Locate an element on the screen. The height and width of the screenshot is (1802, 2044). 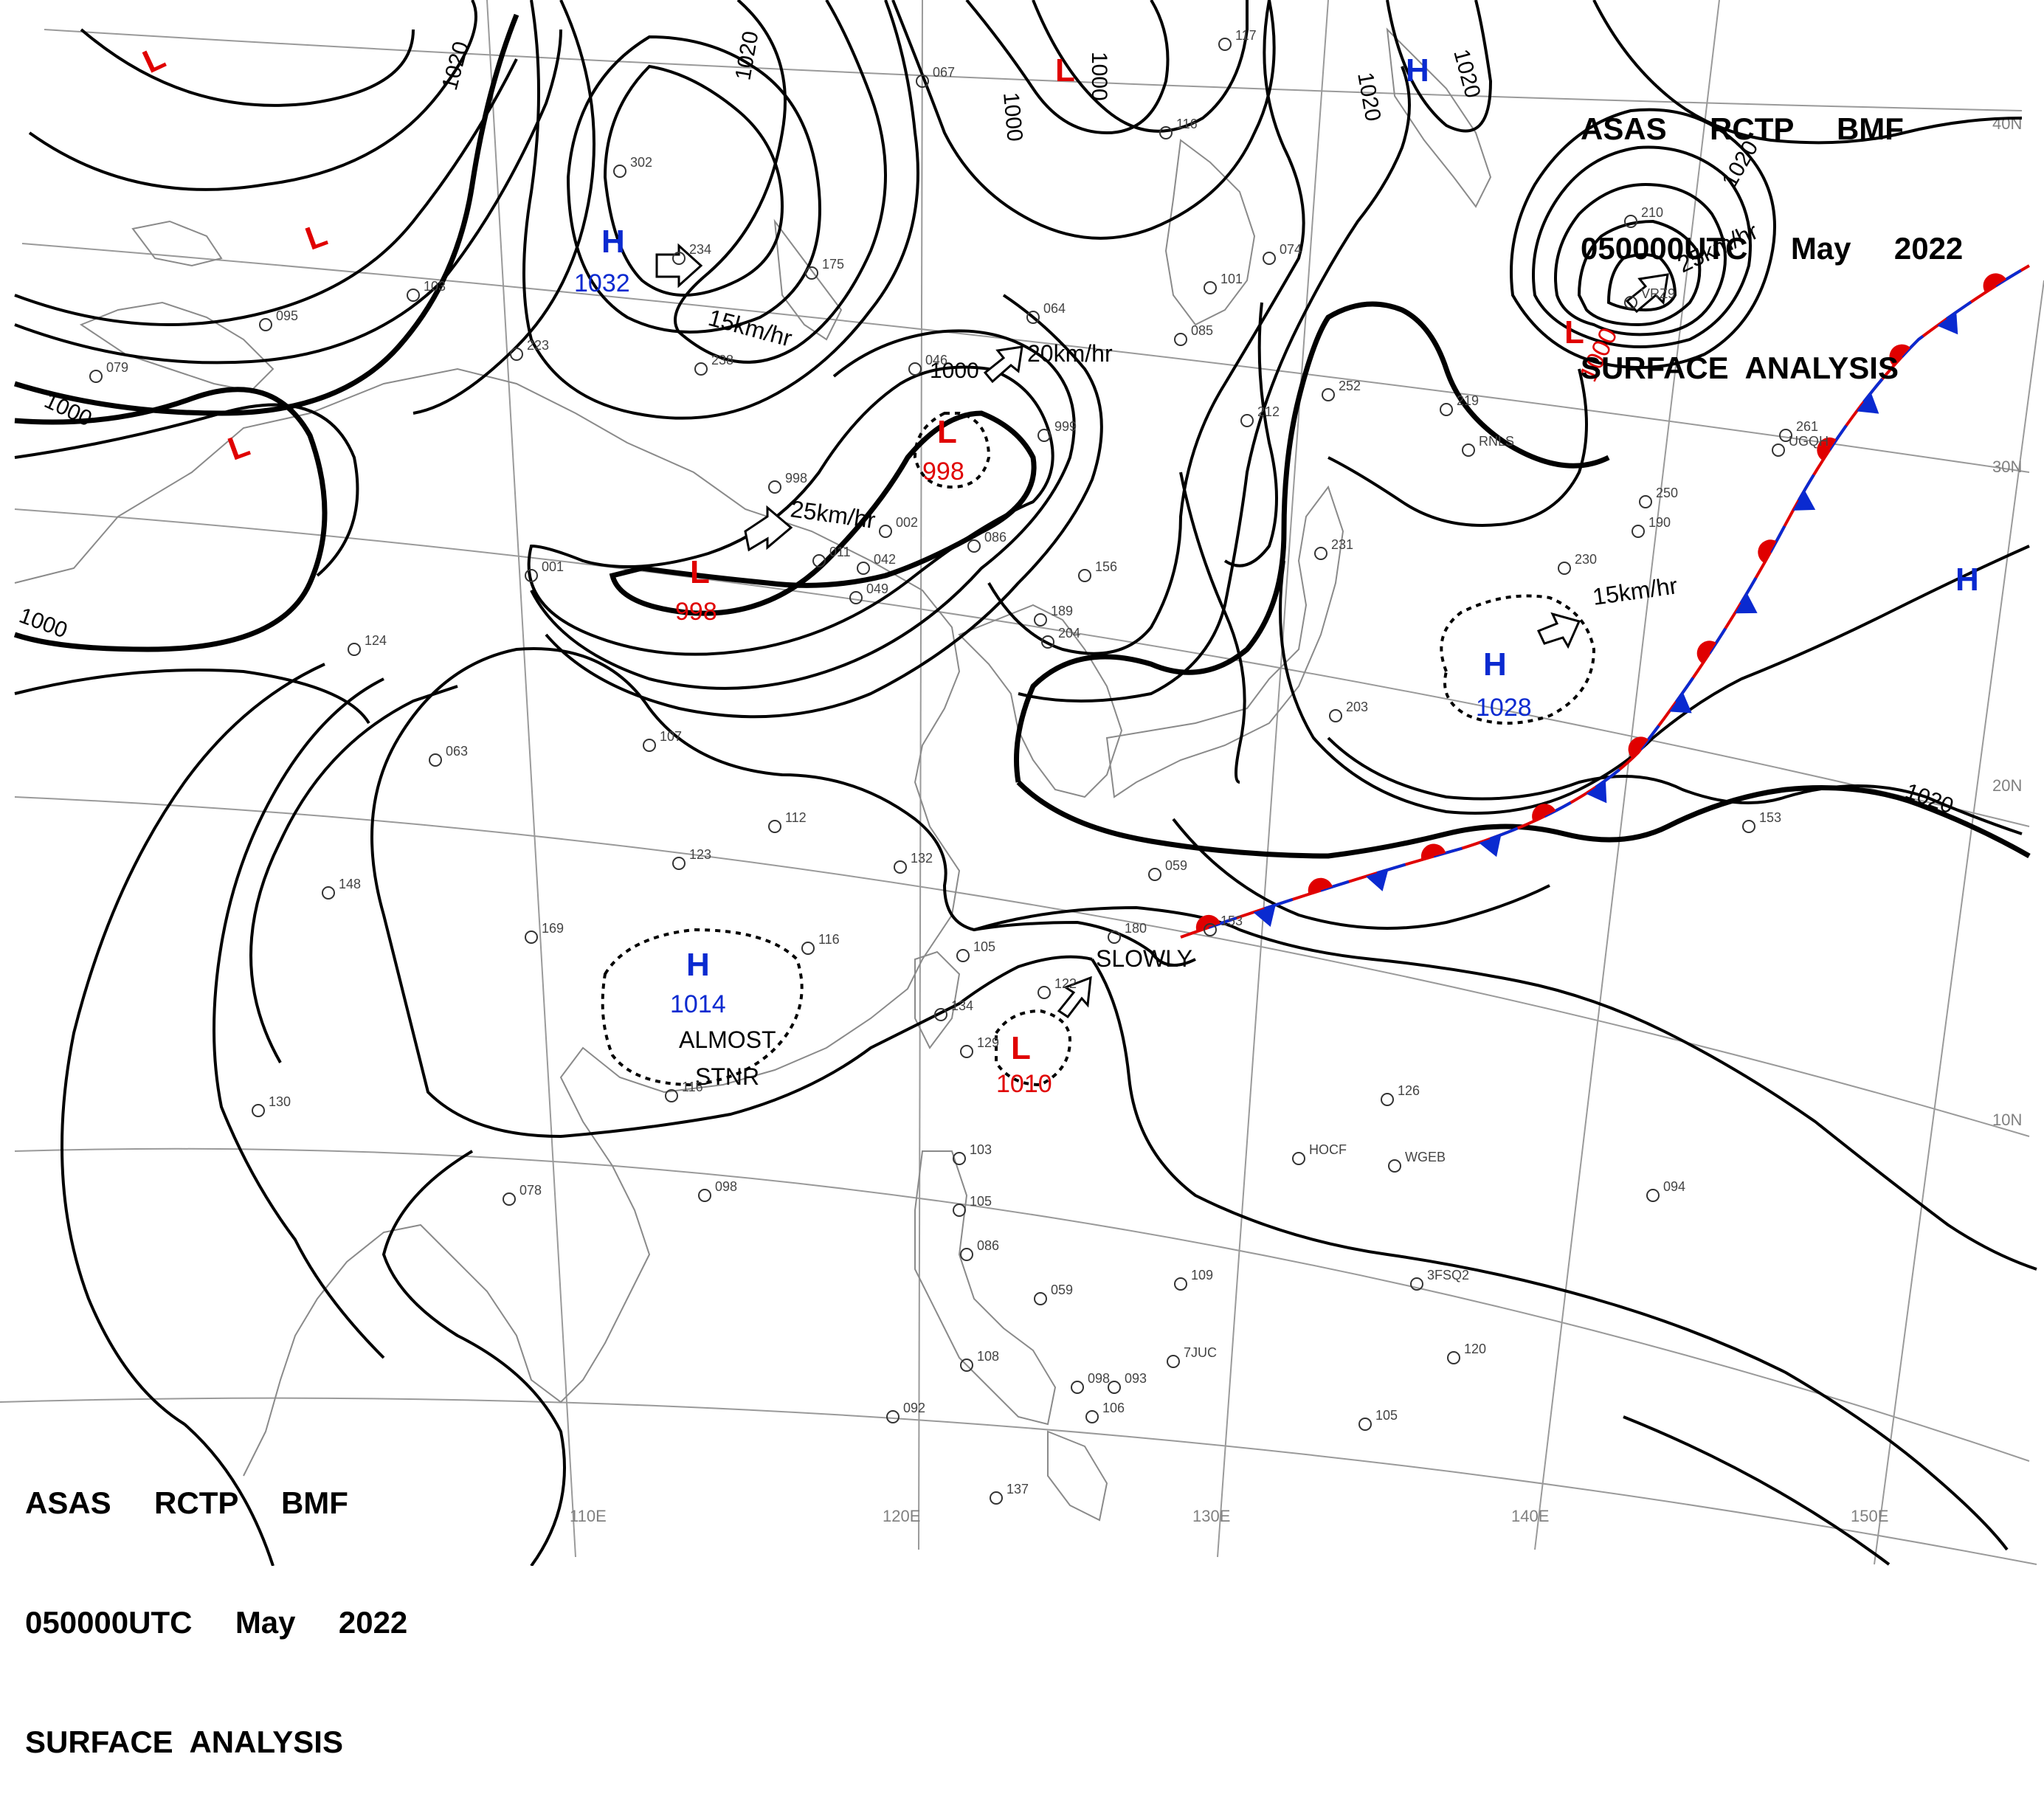
station-value: 212 is located at coordinates (1268, 412).